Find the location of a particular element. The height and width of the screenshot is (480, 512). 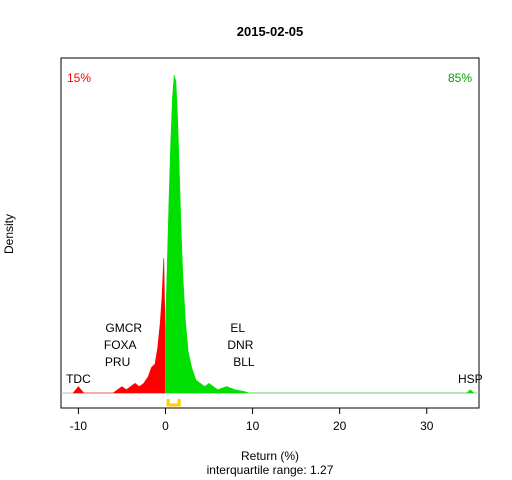

iqr-bracket is located at coordinates (173, 403).